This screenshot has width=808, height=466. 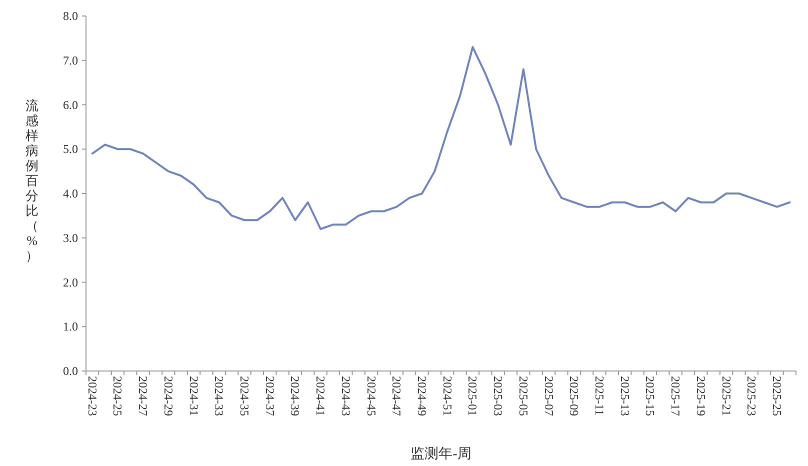 I want to click on x-tick-label: 2025-07, so click(x=549, y=396).